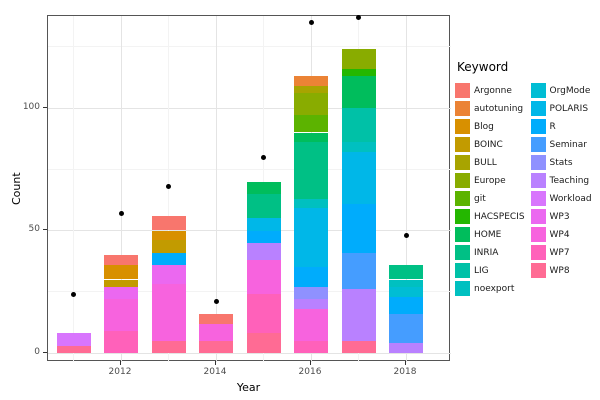 The image size is (600, 400). I want to click on legend-item-Europe: Europe, so click(490, 180).